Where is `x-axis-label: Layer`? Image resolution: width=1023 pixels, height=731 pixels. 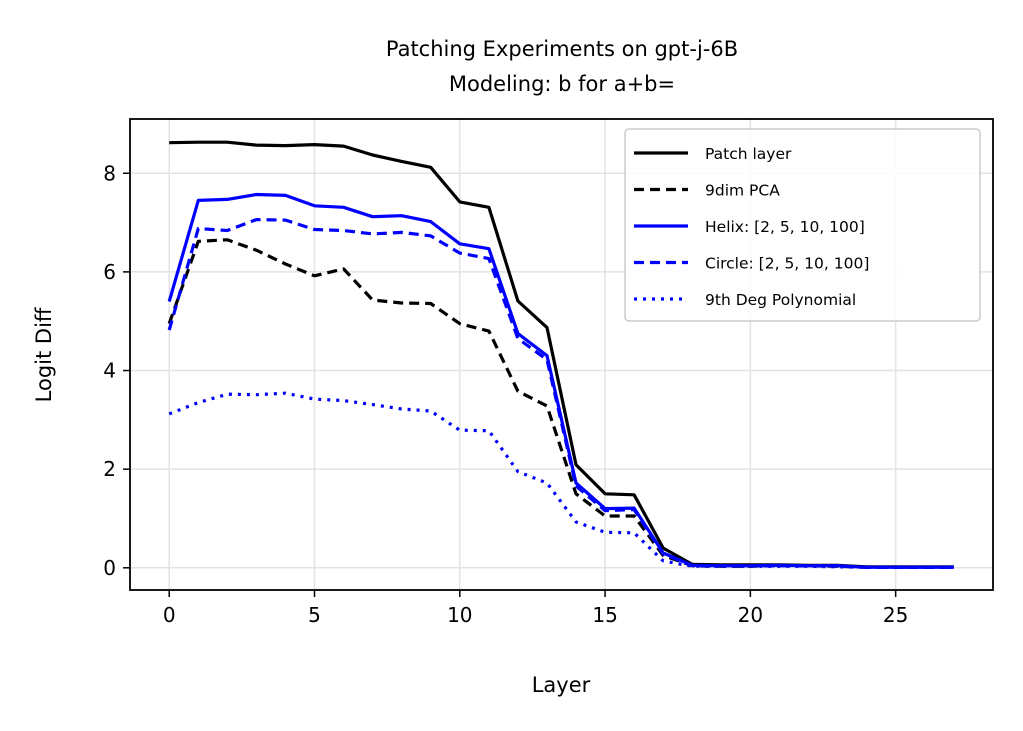
x-axis-label: Layer is located at coordinates (561, 685).